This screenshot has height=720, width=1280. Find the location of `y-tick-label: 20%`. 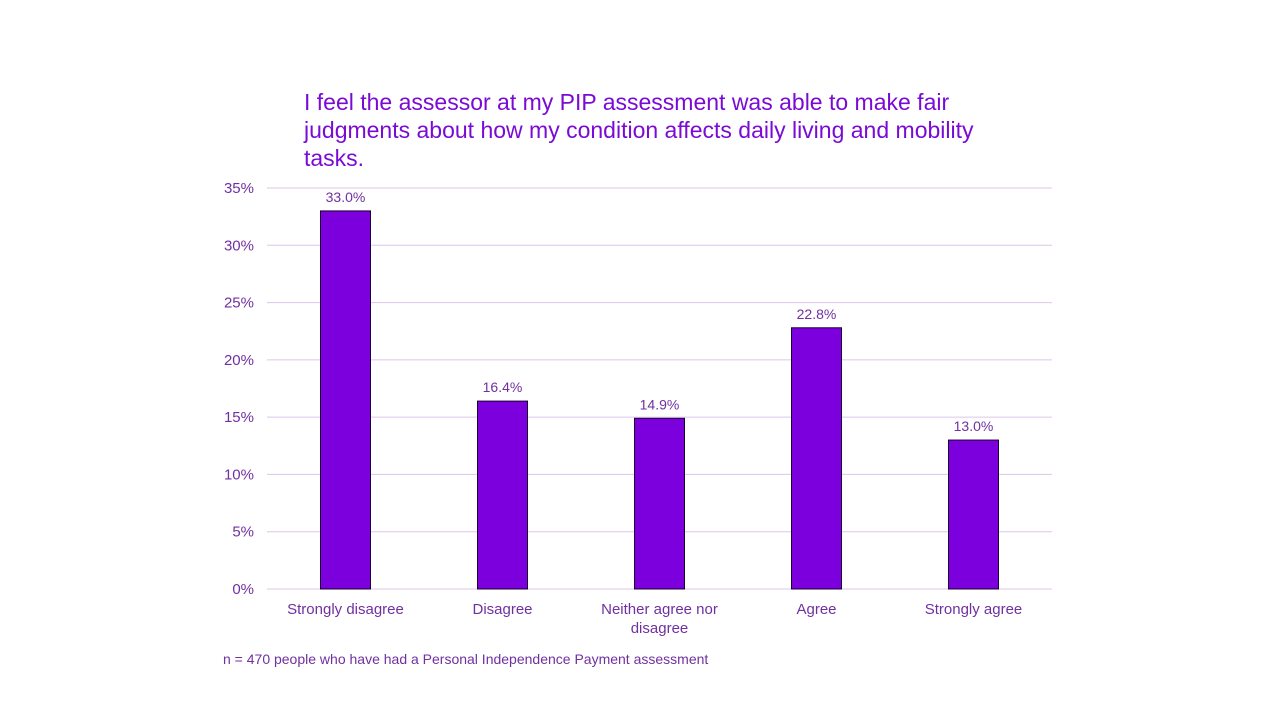

y-tick-label: 20% is located at coordinates (239, 360).